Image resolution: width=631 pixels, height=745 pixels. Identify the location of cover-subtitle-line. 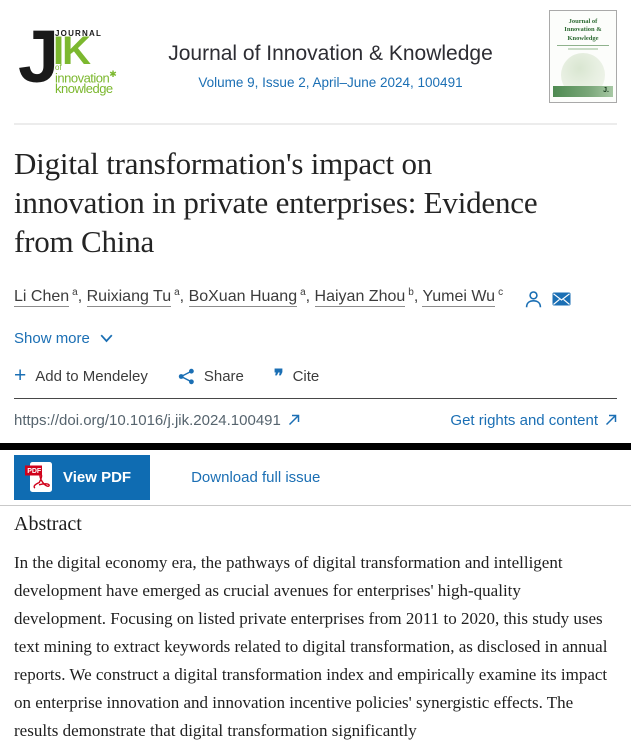
(583, 49).